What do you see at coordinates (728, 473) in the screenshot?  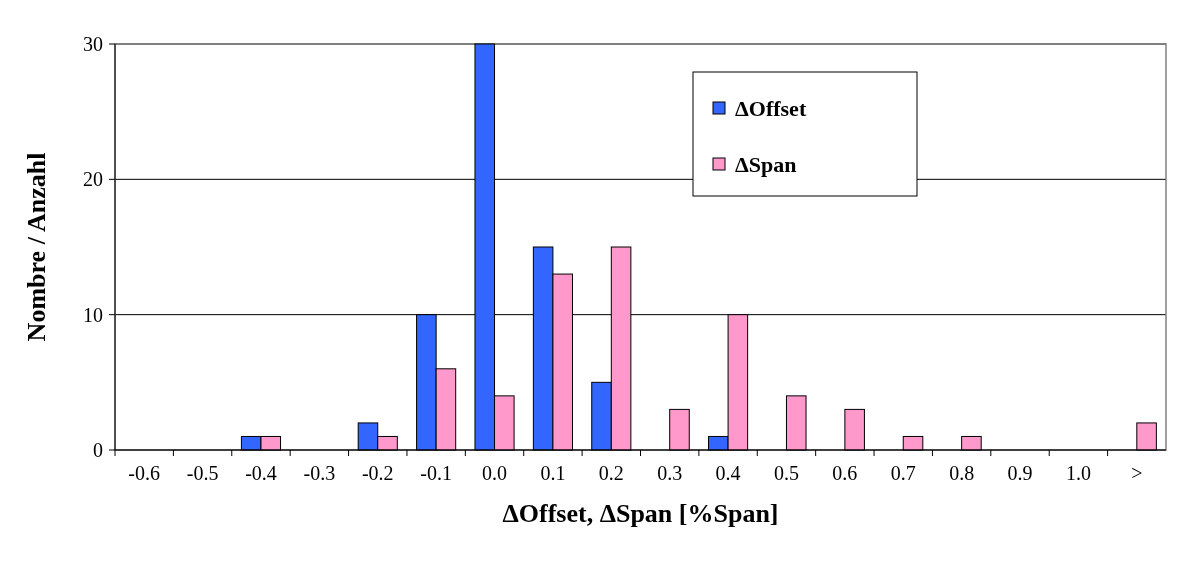 I see `x-tick-label: 0.4` at bounding box center [728, 473].